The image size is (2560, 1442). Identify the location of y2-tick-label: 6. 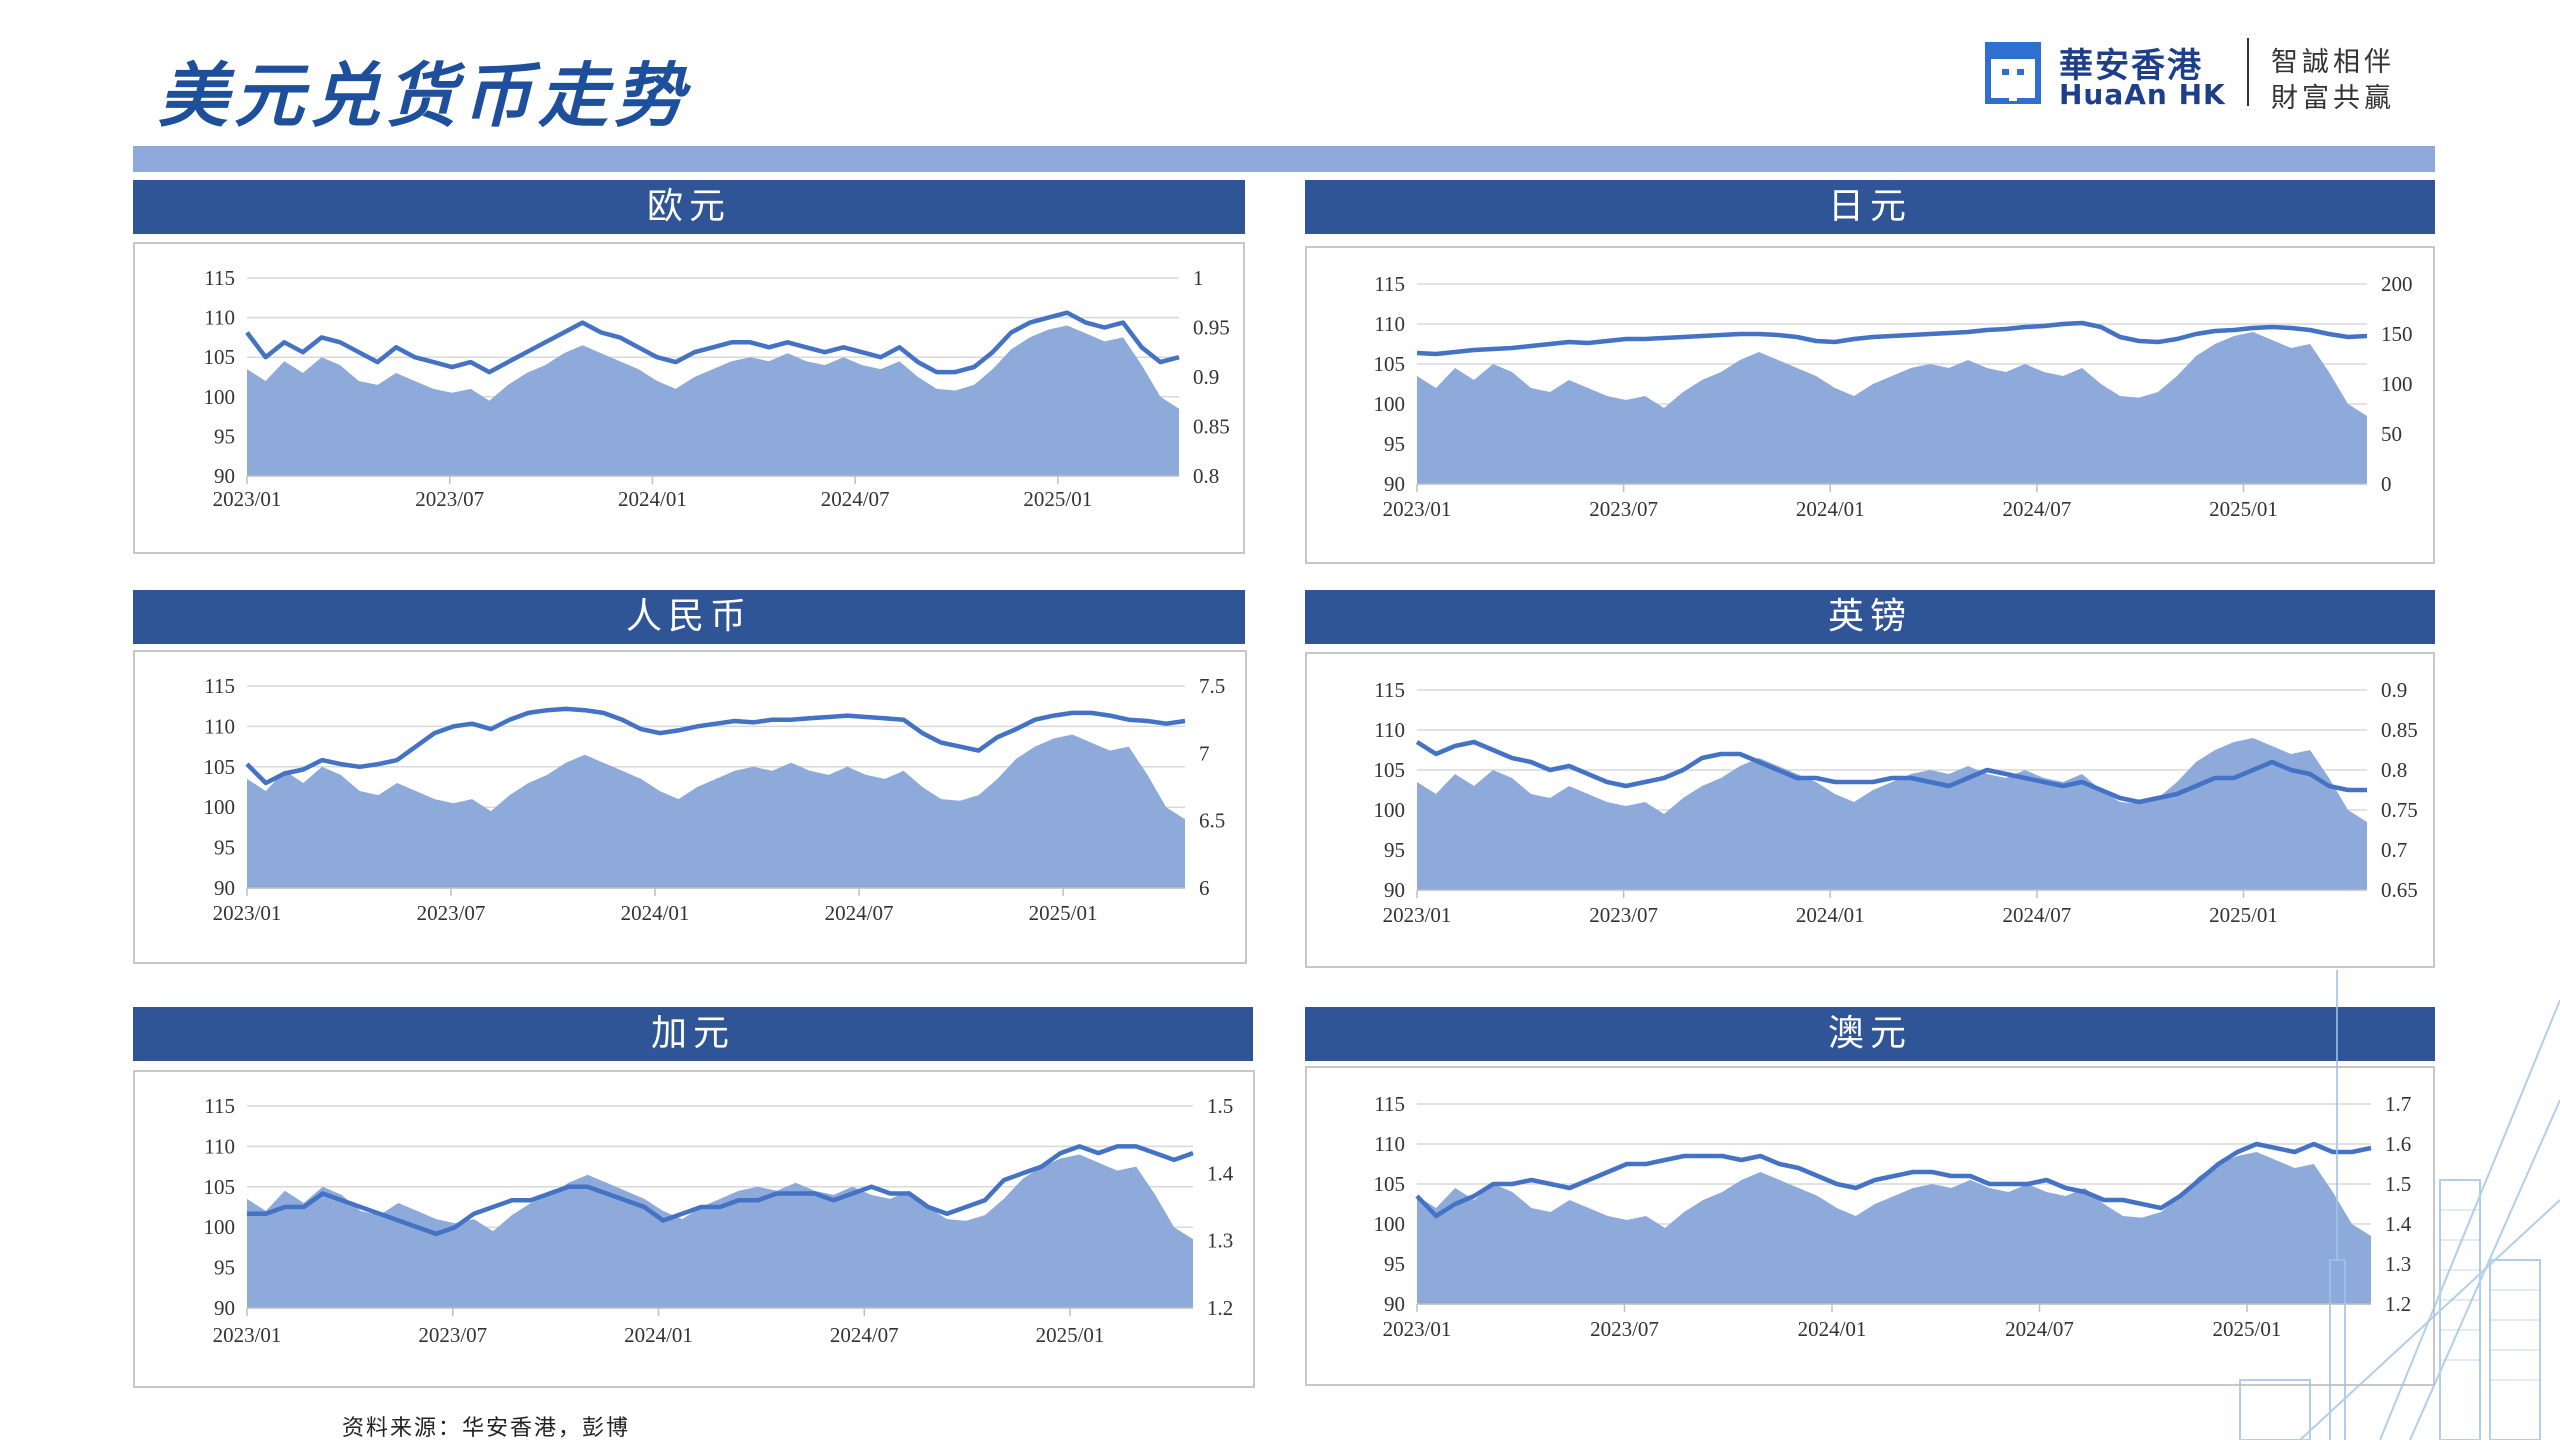
(1204, 888).